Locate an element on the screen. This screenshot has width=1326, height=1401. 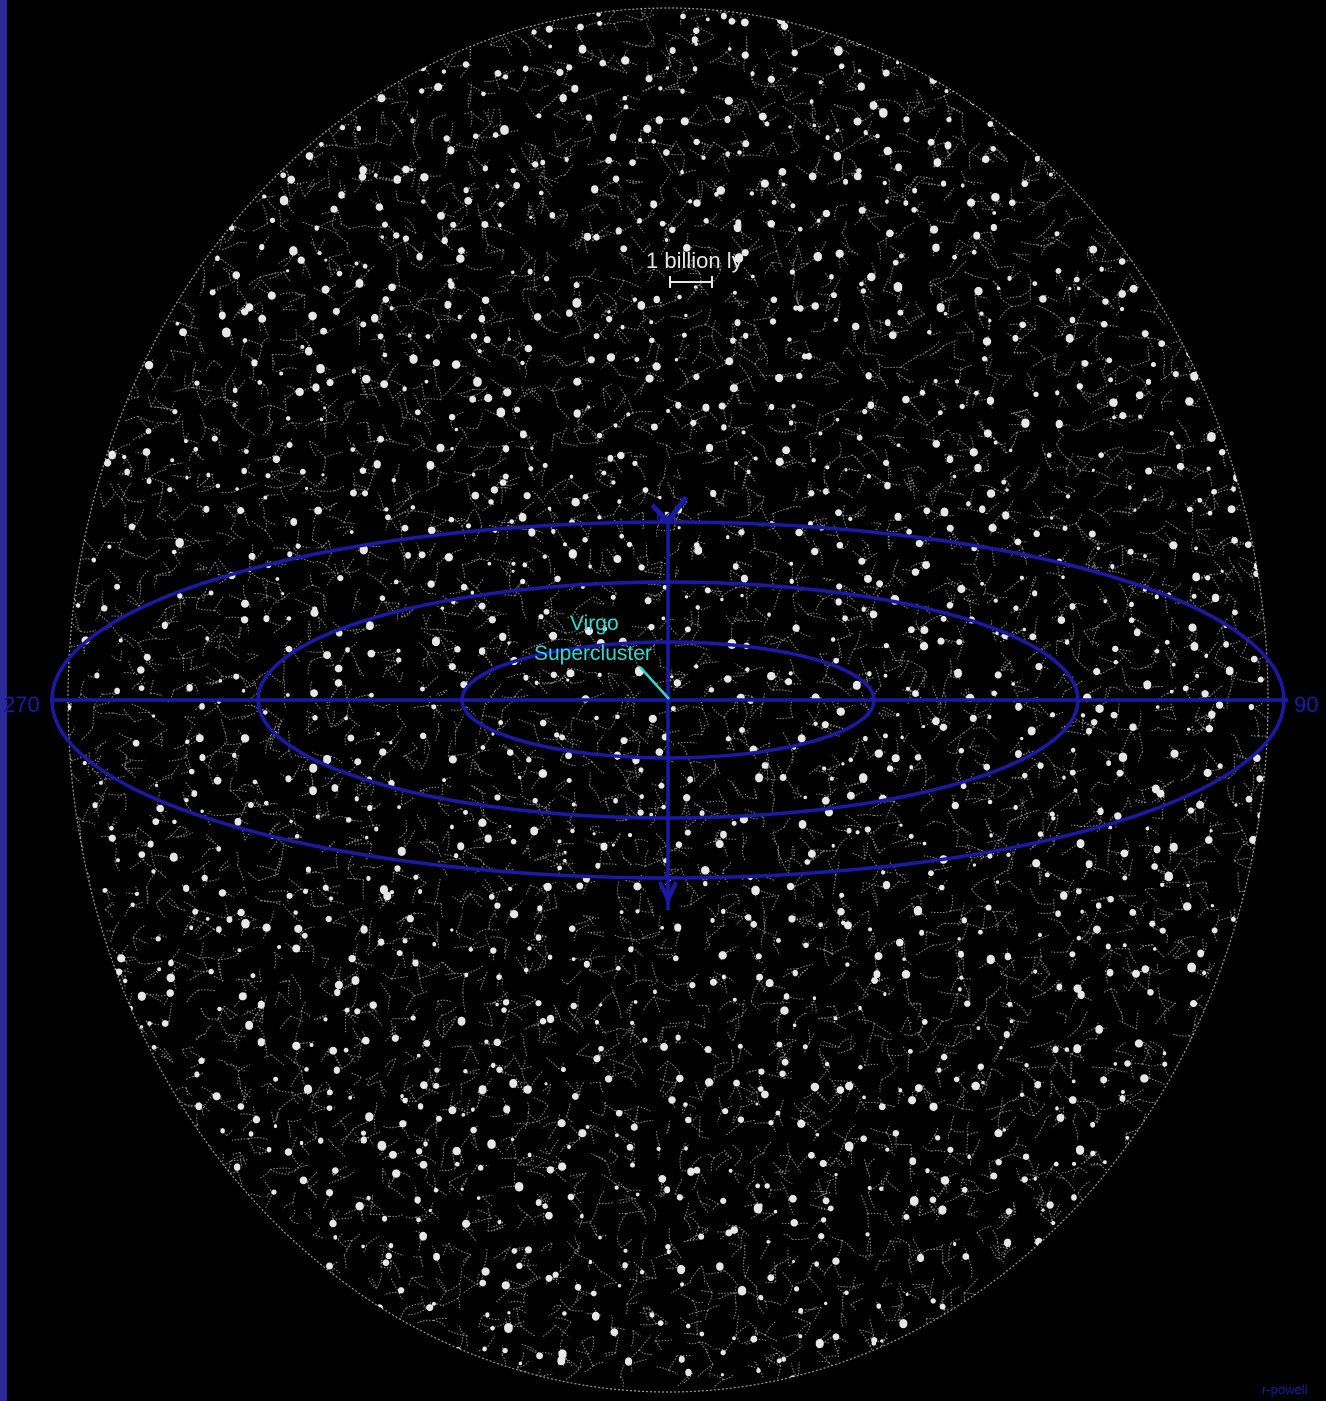
angle-label-top: 90 is located at coordinates (665, 519).